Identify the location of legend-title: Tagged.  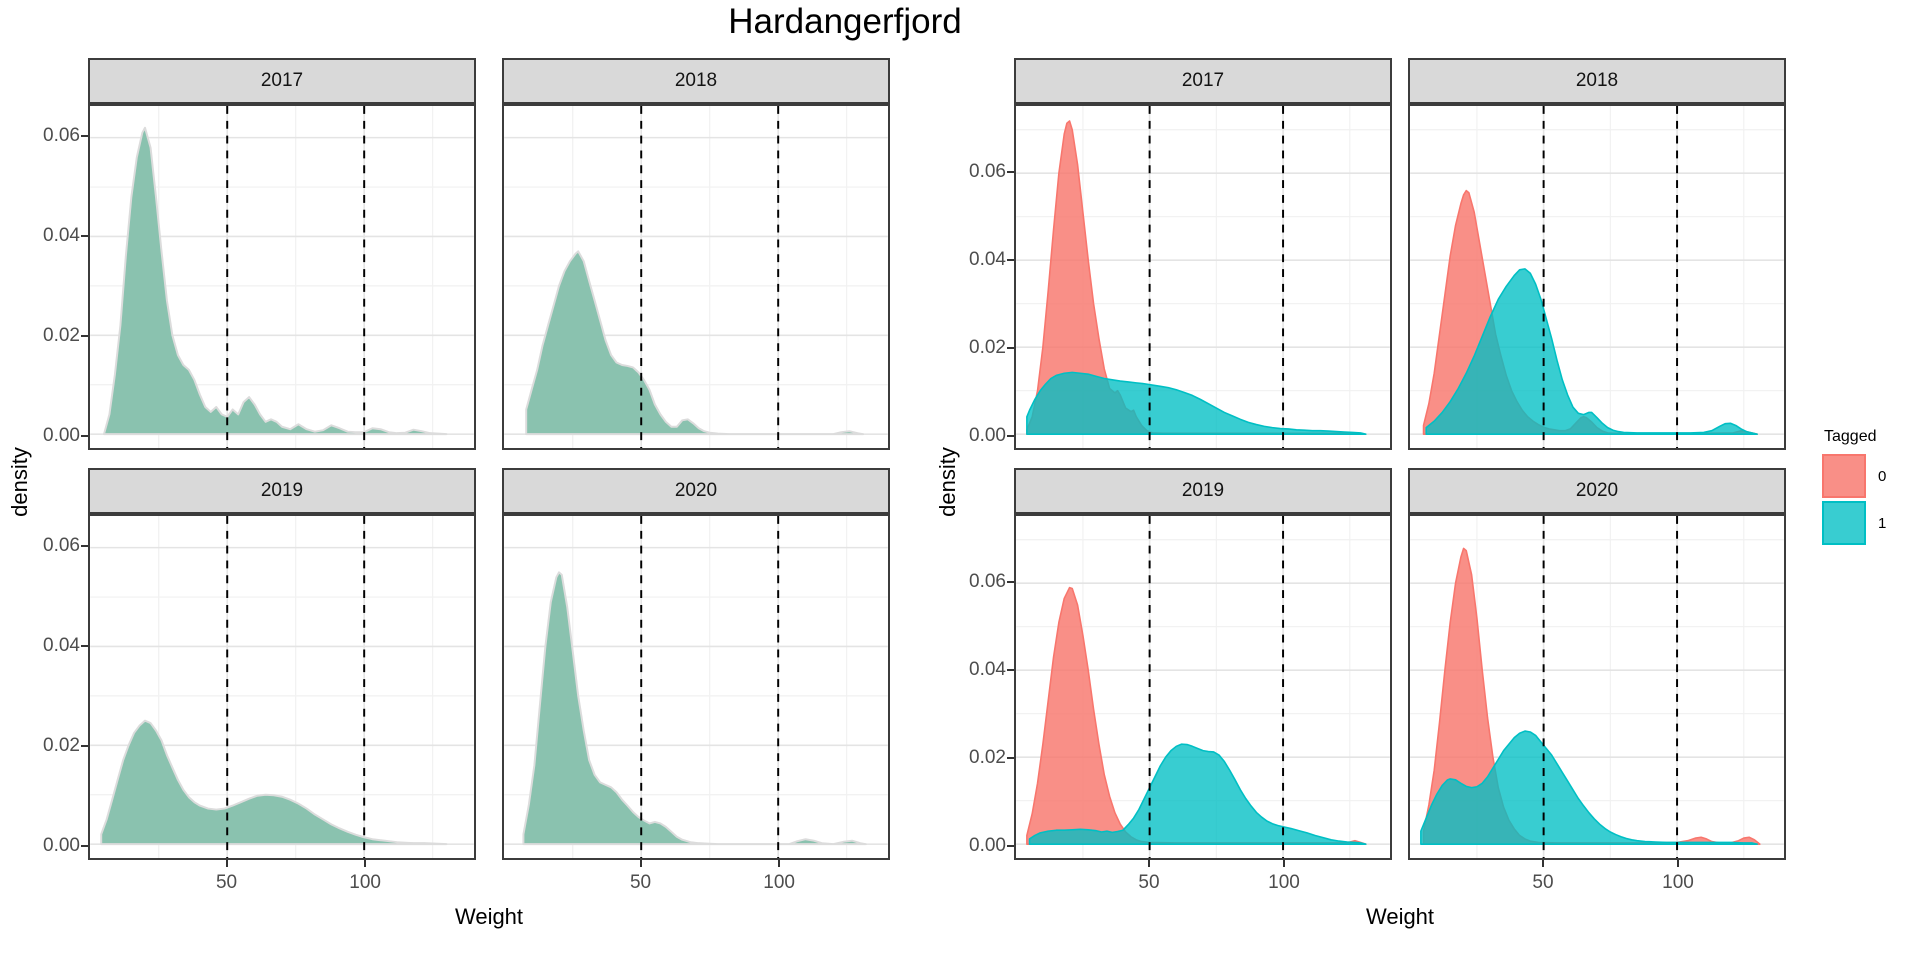
(1850, 436).